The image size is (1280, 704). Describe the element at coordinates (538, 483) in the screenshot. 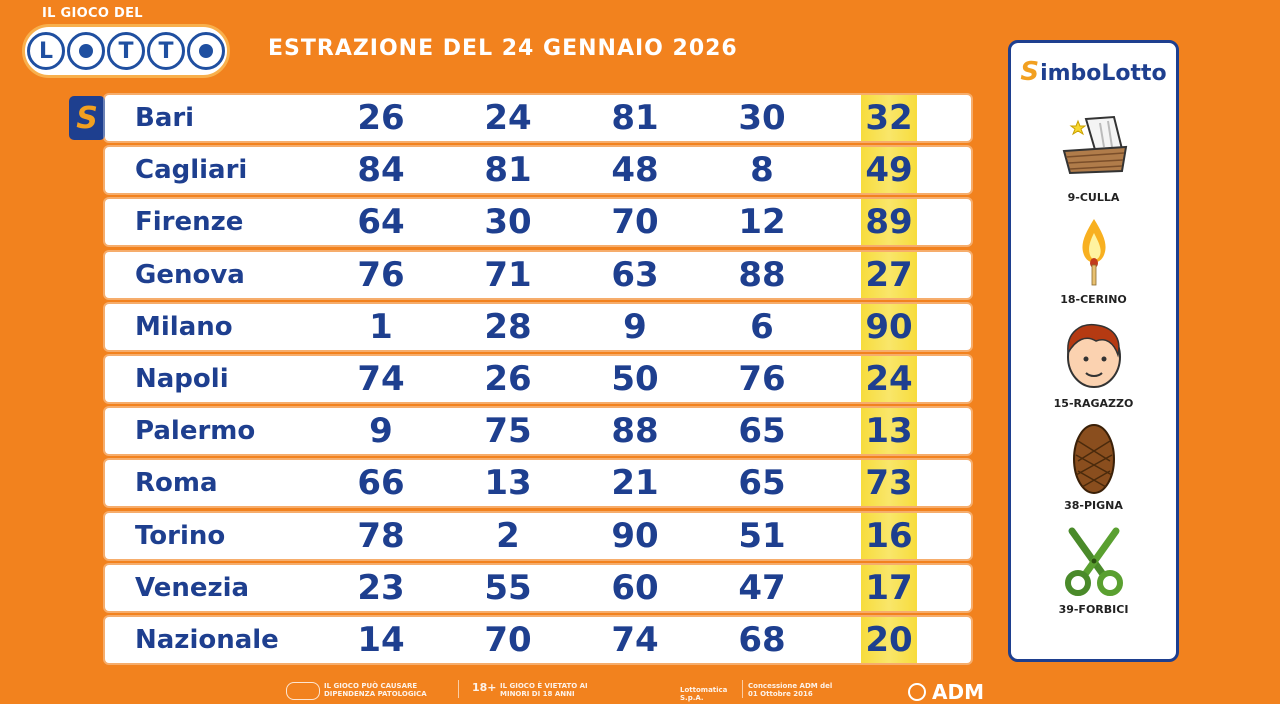

I see `table-row: Roma 66 13 21 65 73` at that location.